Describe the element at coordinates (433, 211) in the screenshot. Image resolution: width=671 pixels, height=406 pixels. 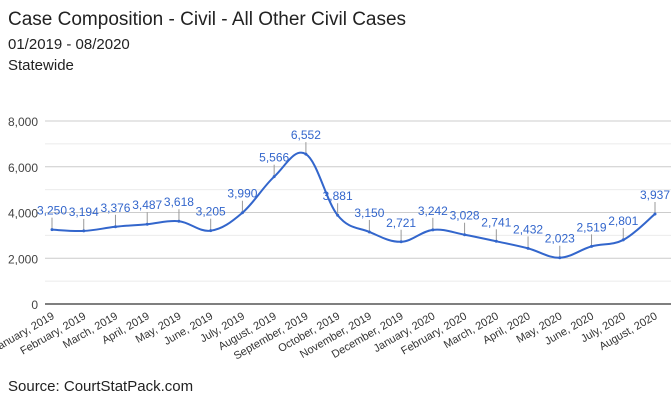
I see `data-label: 3,242` at that location.